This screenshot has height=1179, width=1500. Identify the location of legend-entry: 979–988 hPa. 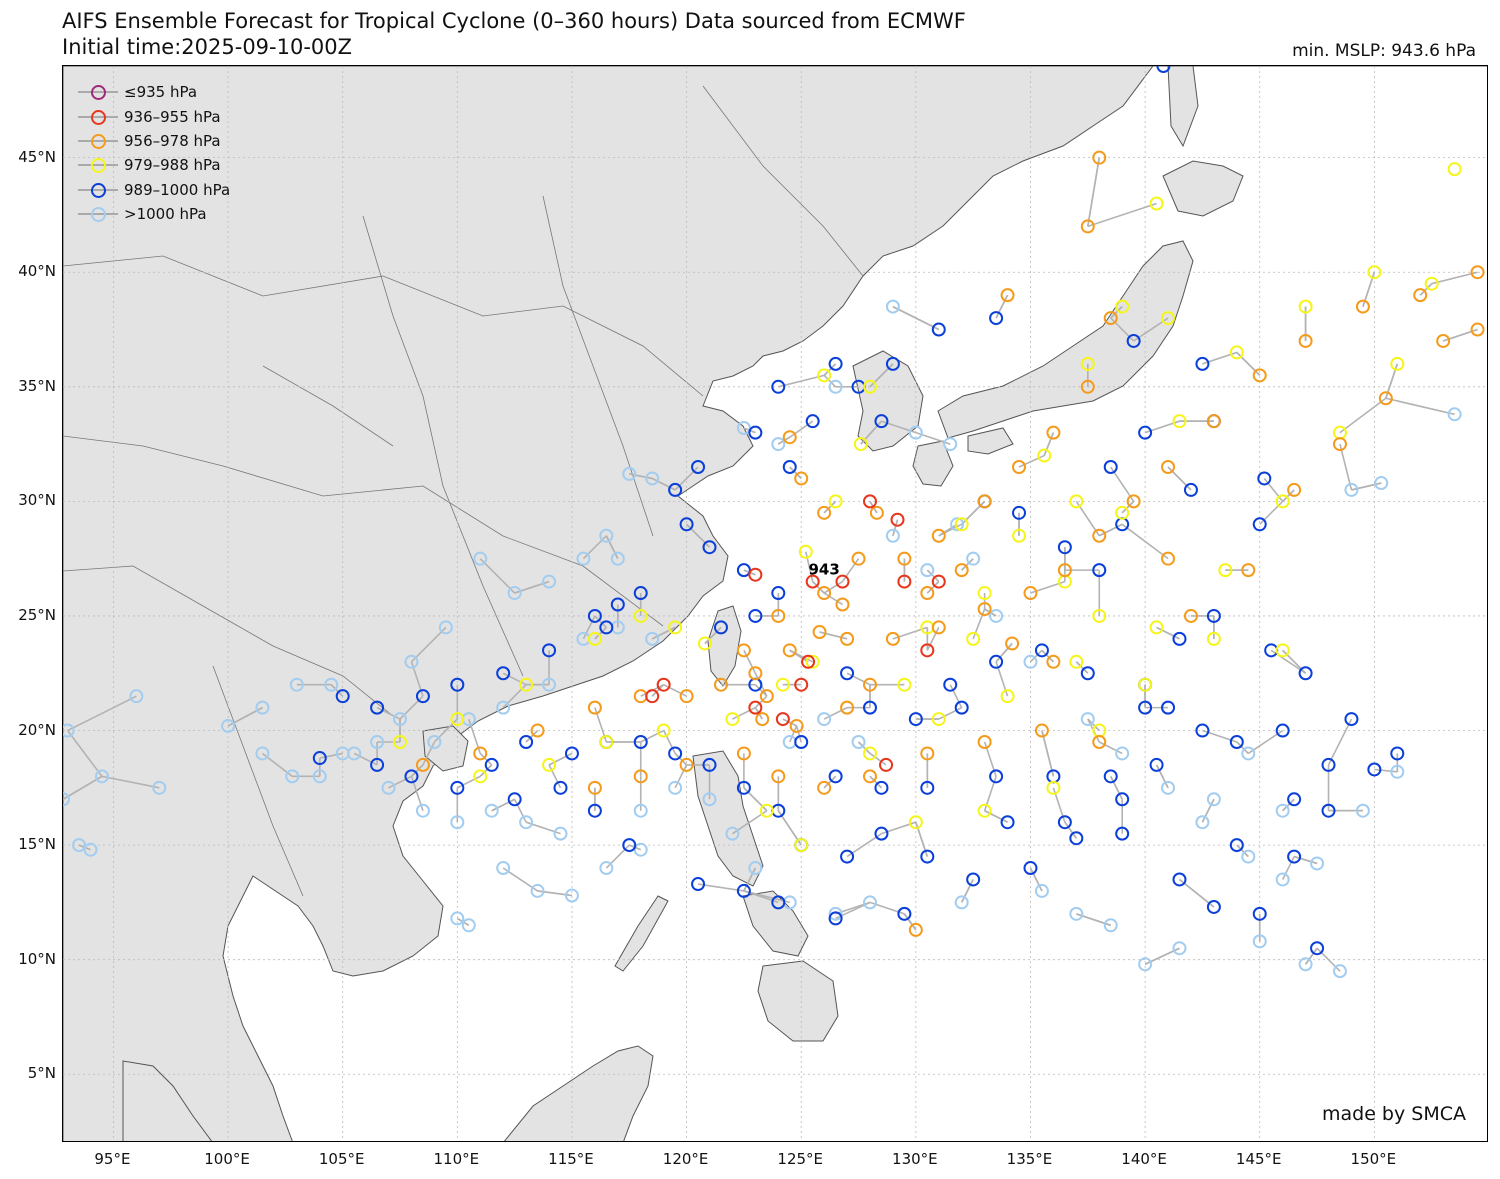
(154, 165).